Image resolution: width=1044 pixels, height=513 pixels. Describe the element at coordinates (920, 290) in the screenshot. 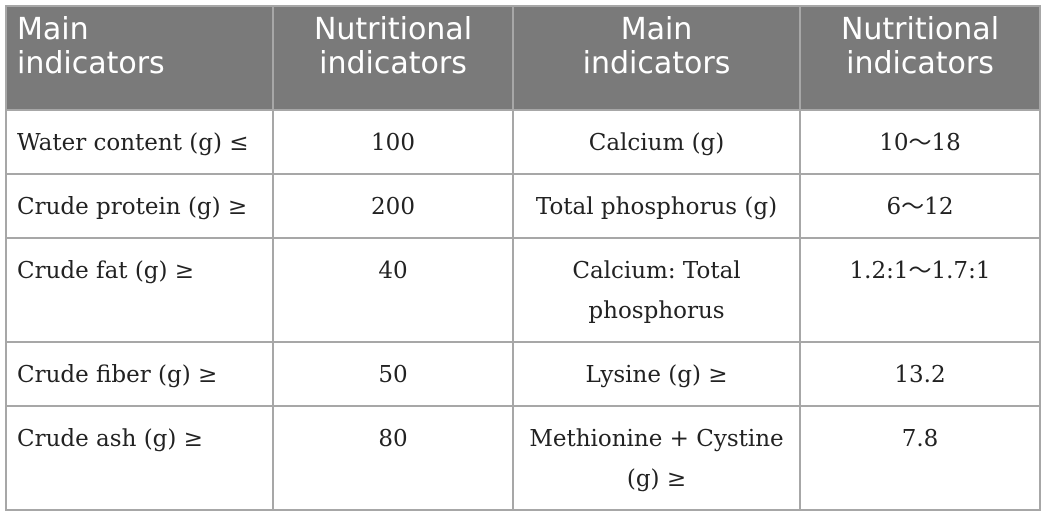

I see `table-cell: 1.2:1～1.7:1` at that location.